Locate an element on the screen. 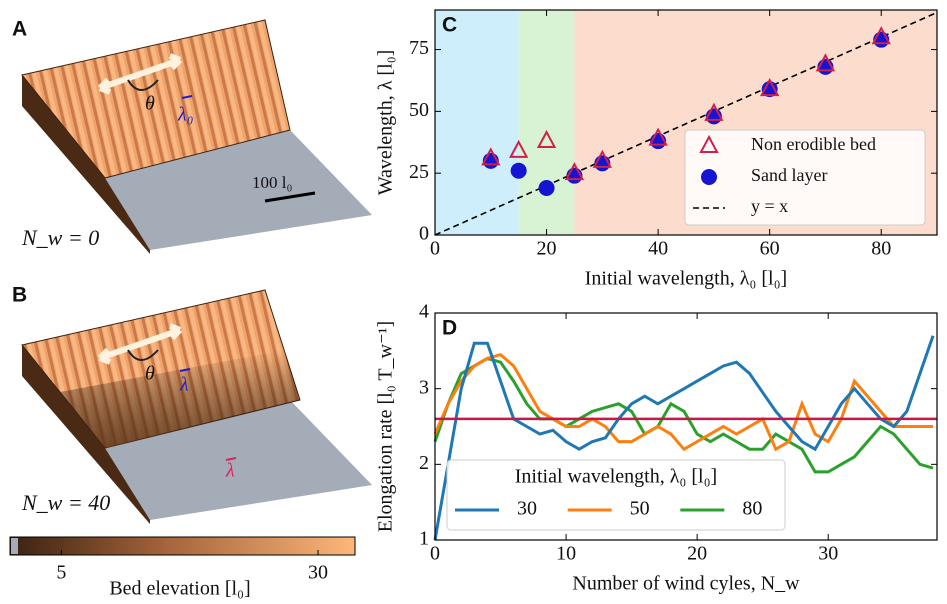 This screenshot has width=947, height=604. panel-letter: D is located at coordinates (449, 328).